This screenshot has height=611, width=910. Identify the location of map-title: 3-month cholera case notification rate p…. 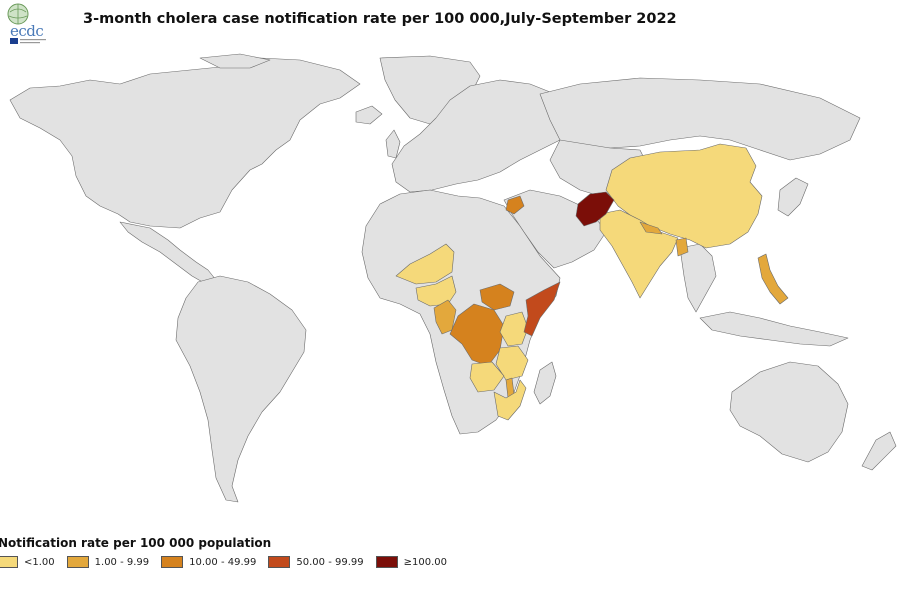
(380, 19).